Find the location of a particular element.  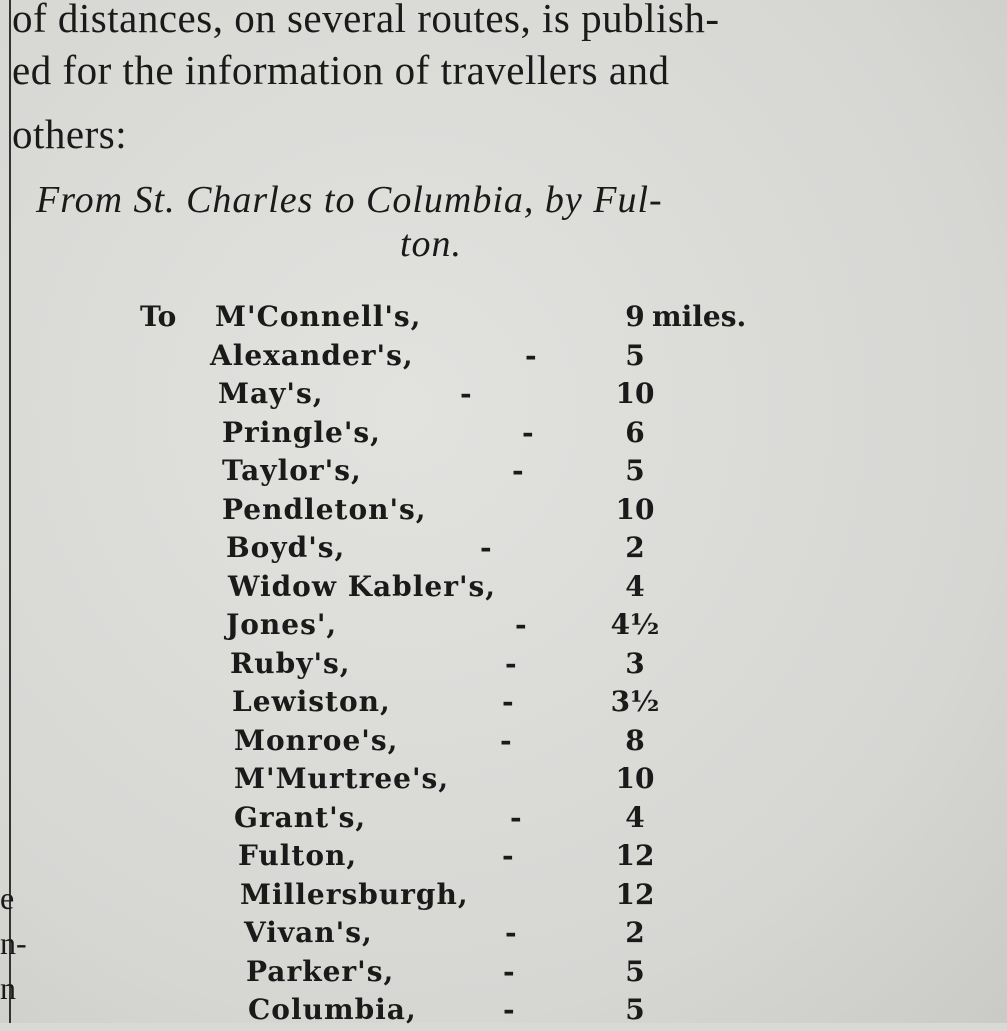

prefix: To is located at coordinates (158, 316).